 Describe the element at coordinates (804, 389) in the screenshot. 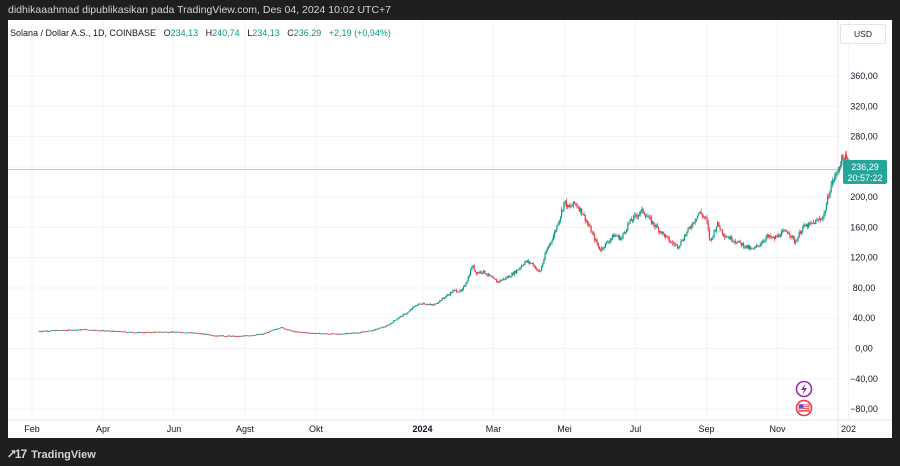

I see `lightning-icon` at that location.